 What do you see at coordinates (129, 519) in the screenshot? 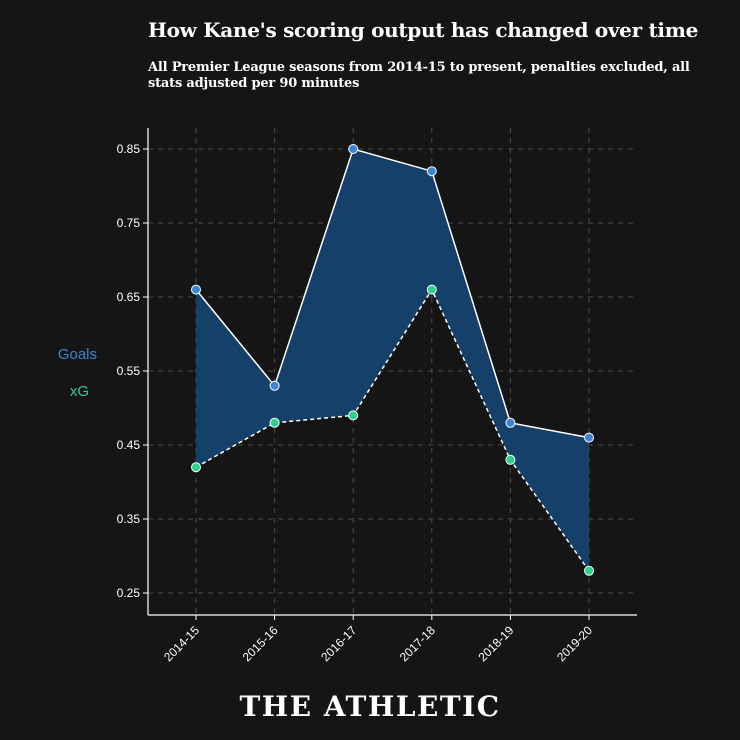
I see `y-tick-label: 0.35` at bounding box center [129, 519].